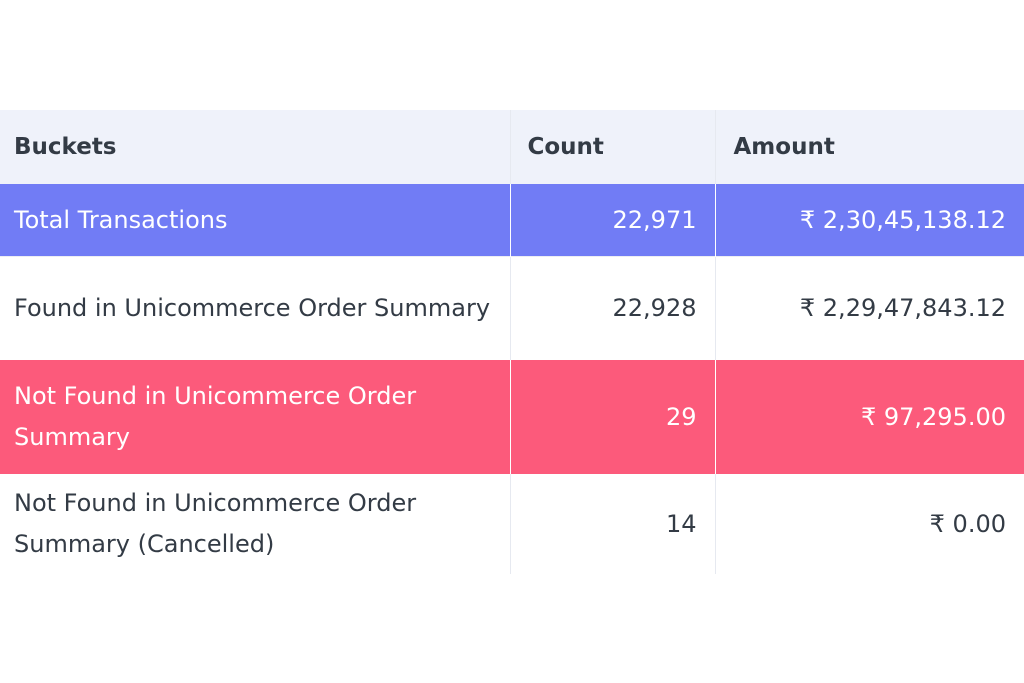 This screenshot has height=683, width=1024. Describe the element at coordinates (869, 308) in the screenshot. I see `amount-cell: ₹ 2,29,47,843.12` at that location.